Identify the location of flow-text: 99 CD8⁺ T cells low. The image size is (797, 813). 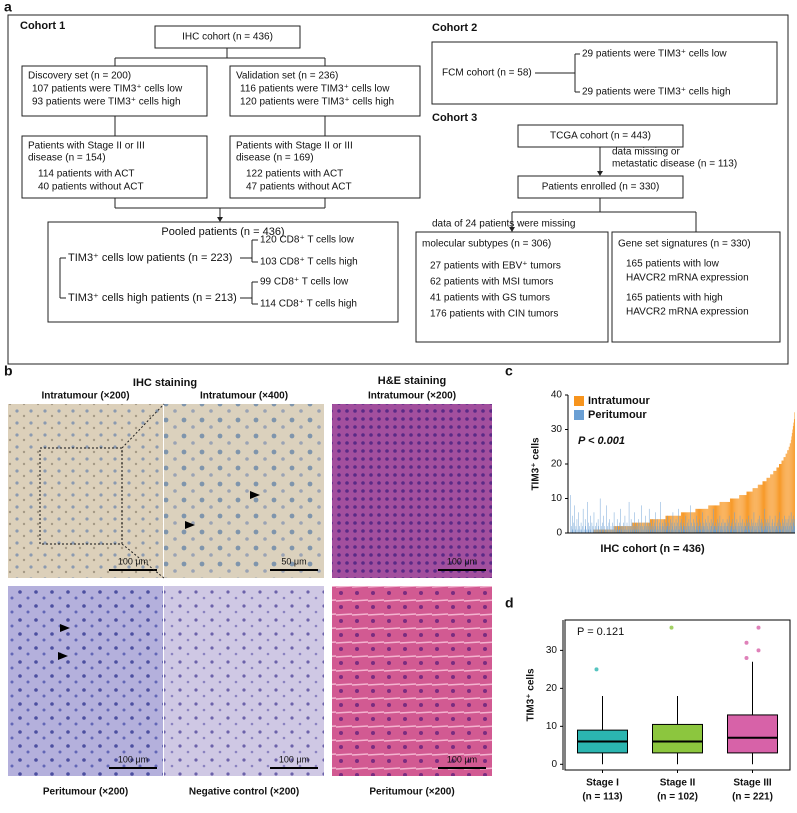
(304, 282).